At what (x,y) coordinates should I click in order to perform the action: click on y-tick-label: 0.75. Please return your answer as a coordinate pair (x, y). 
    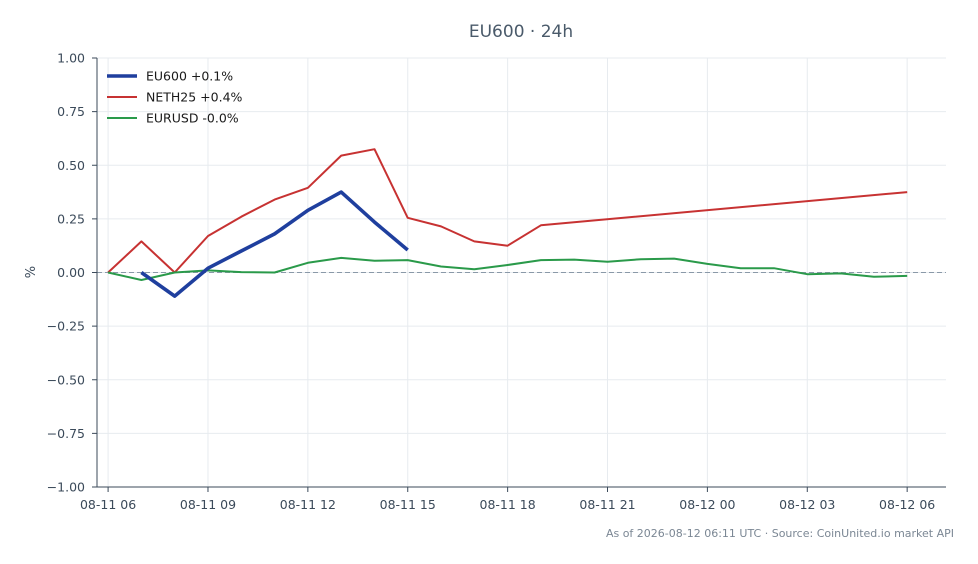
    Looking at the image, I should click on (71, 111).